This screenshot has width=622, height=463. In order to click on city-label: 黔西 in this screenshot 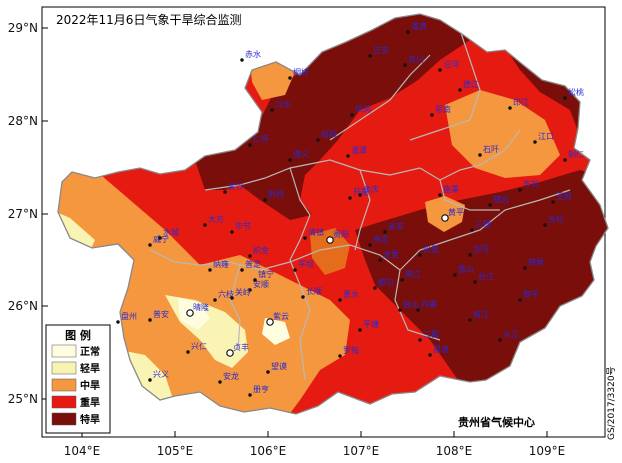, I will do `click(276, 194)`.